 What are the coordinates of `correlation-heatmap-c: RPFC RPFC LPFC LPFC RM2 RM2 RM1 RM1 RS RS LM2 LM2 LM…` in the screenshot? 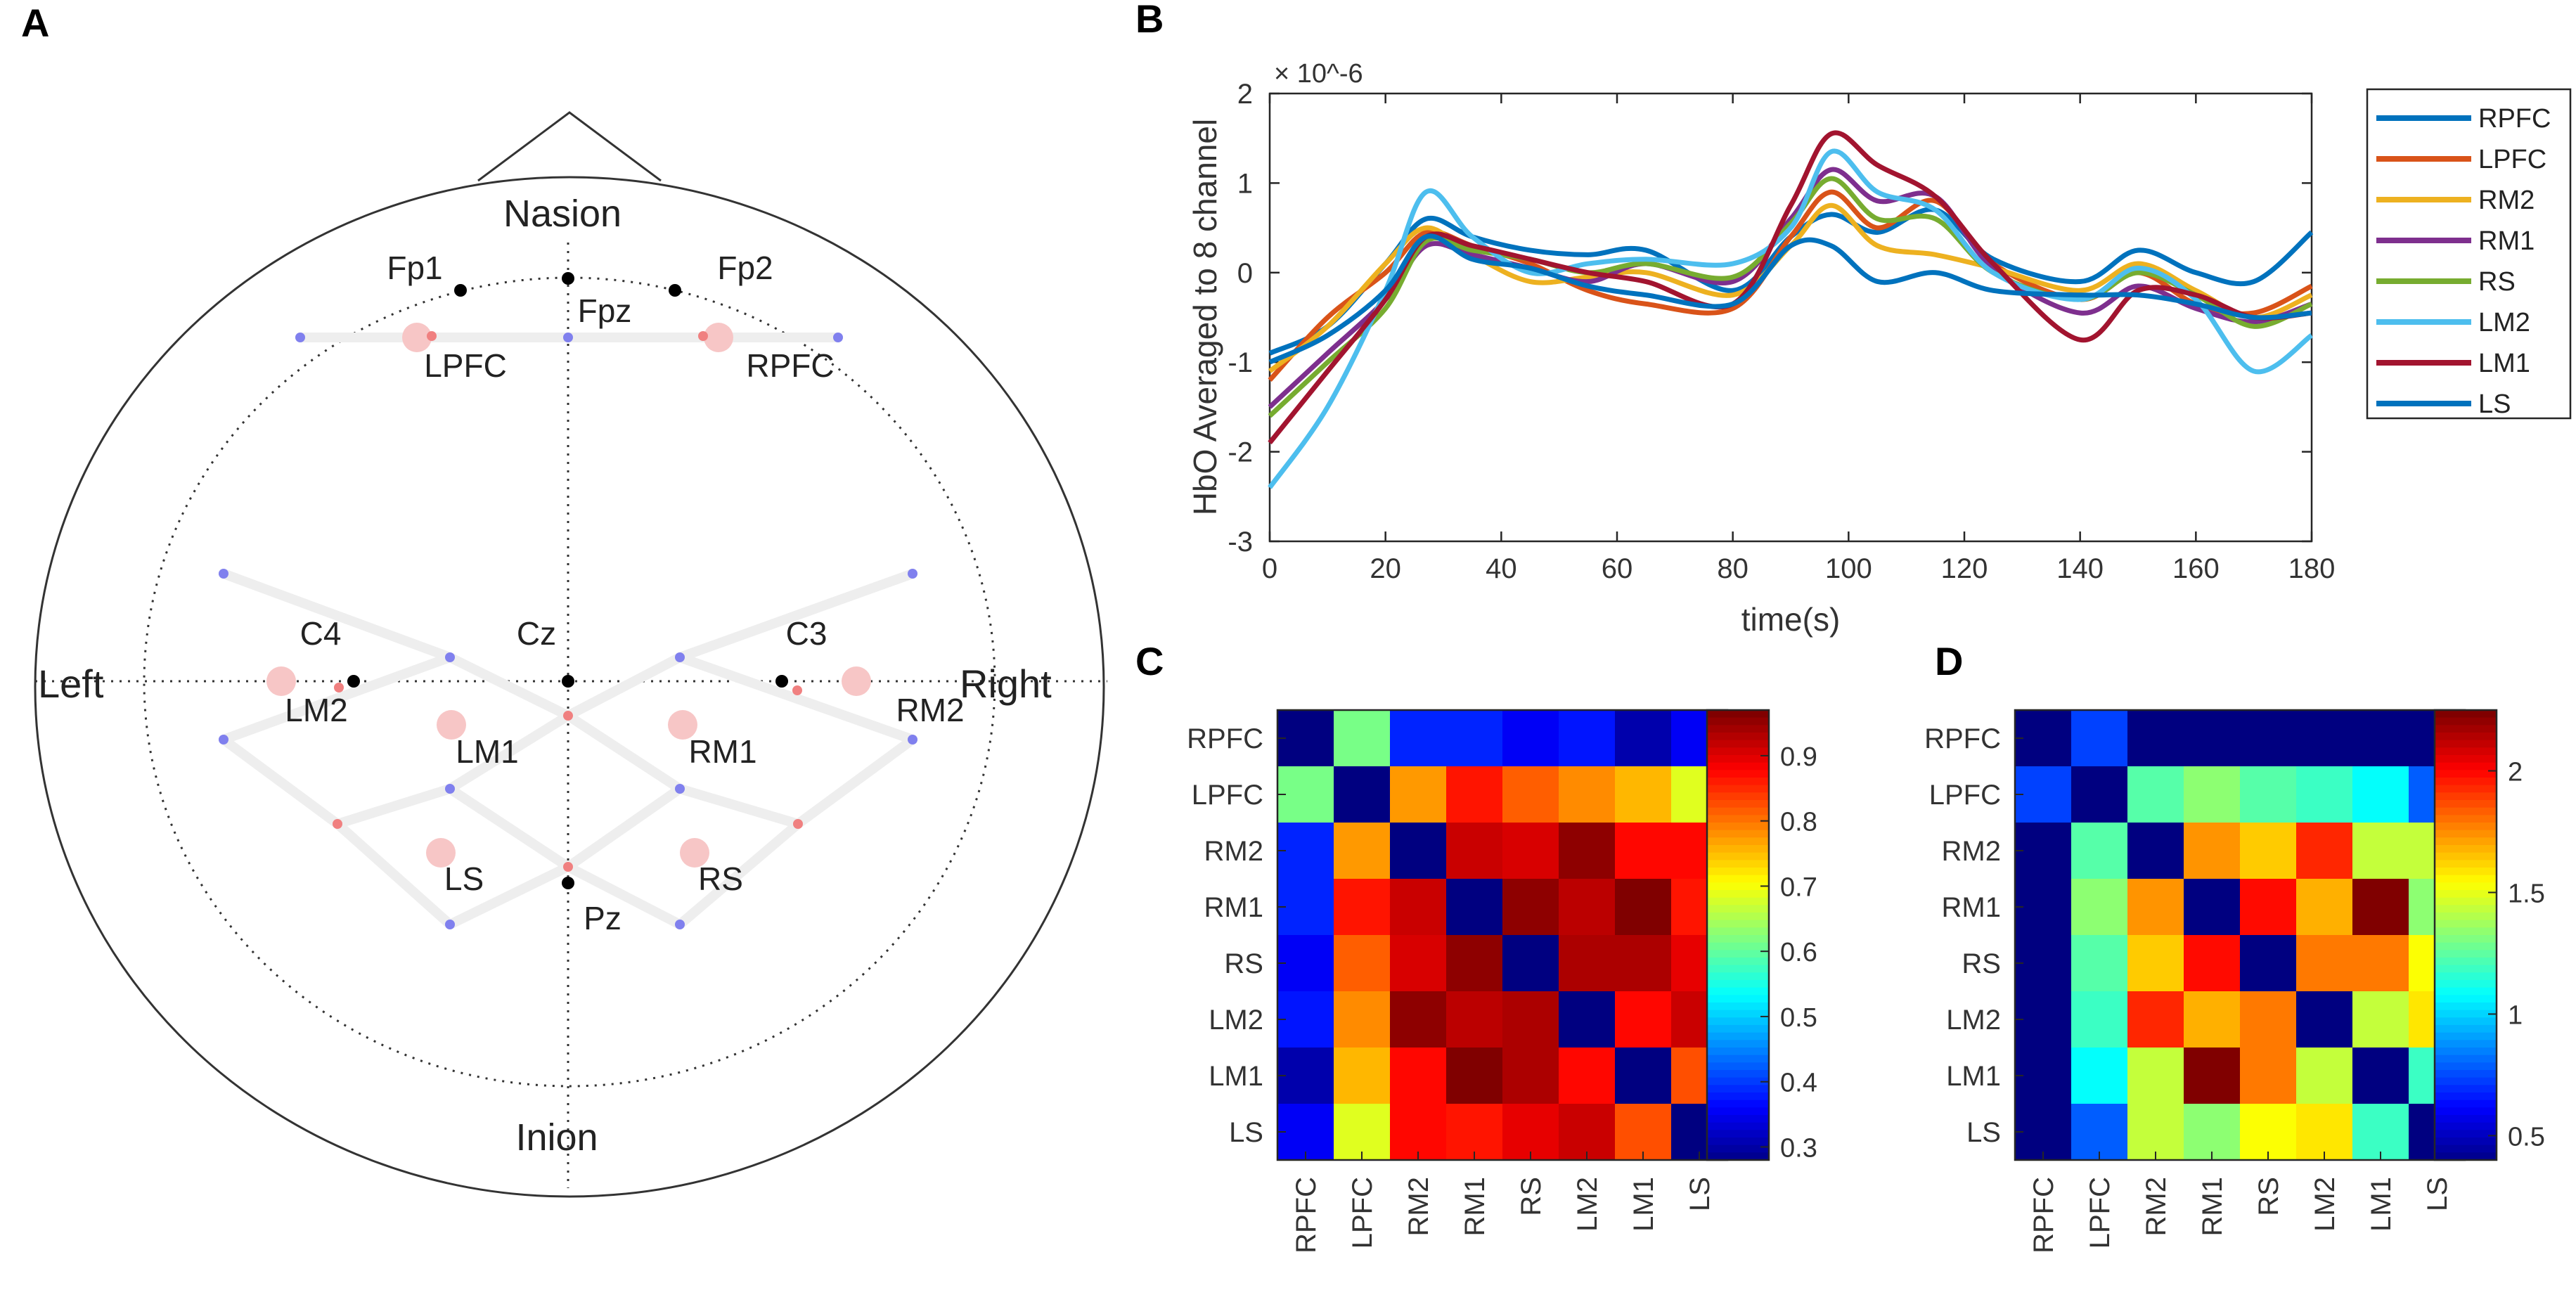 It's located at (1502, 981).